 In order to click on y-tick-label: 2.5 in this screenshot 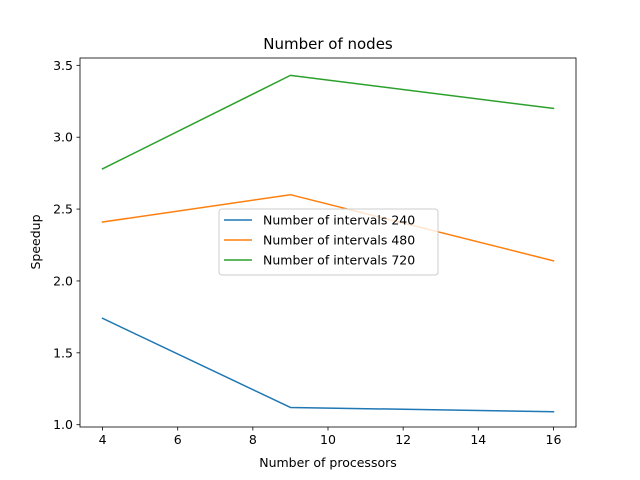, I will do `click(63, 209)`.